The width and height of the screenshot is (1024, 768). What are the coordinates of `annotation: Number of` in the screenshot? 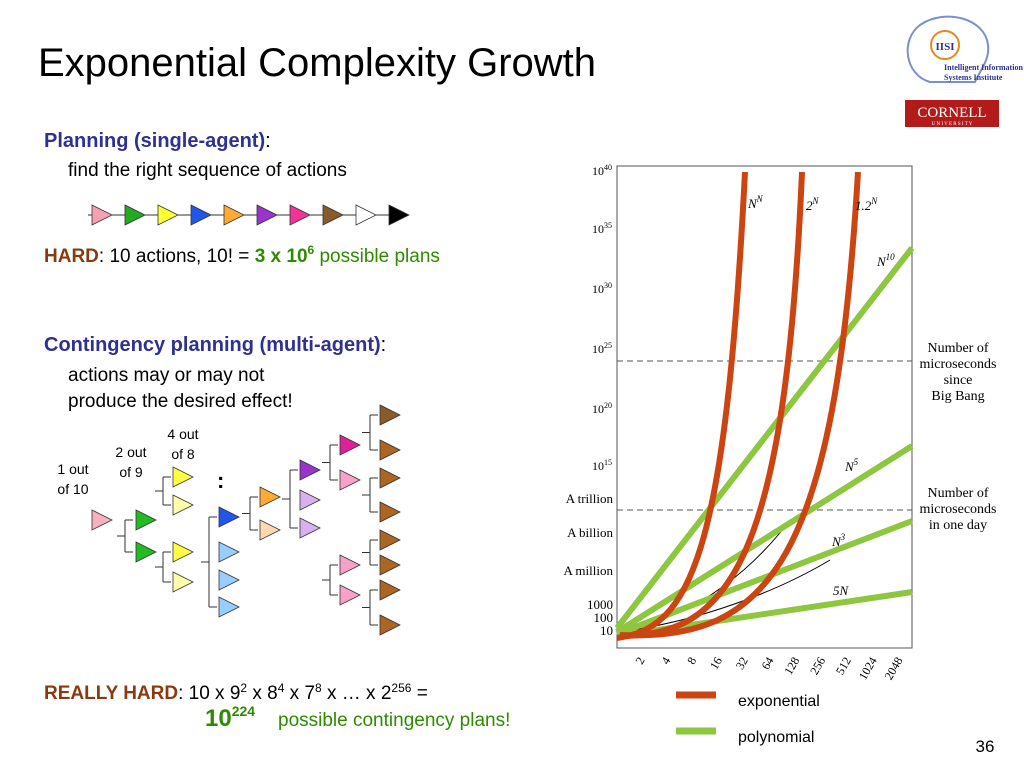 It's located at (957, 348).